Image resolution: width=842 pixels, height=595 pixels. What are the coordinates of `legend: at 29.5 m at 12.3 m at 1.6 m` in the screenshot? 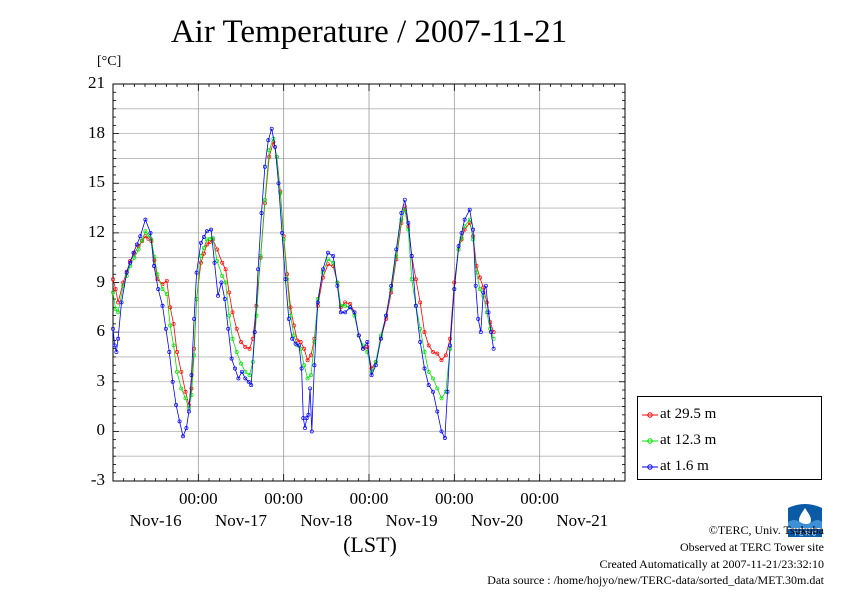 It's located at (729, 438).